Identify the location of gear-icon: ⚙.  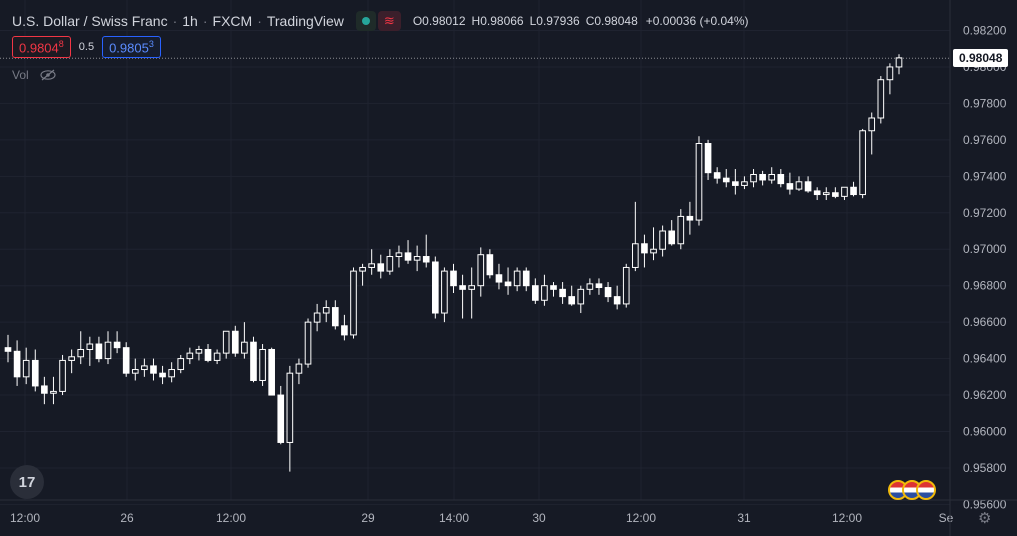
(985, 518).